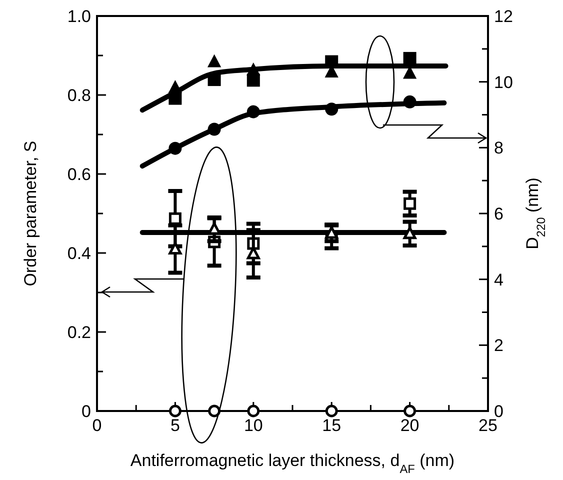  Describe the element at coordinates (79, 174) in the screenshot. I see `y-tick-label: 0.6` at that location.